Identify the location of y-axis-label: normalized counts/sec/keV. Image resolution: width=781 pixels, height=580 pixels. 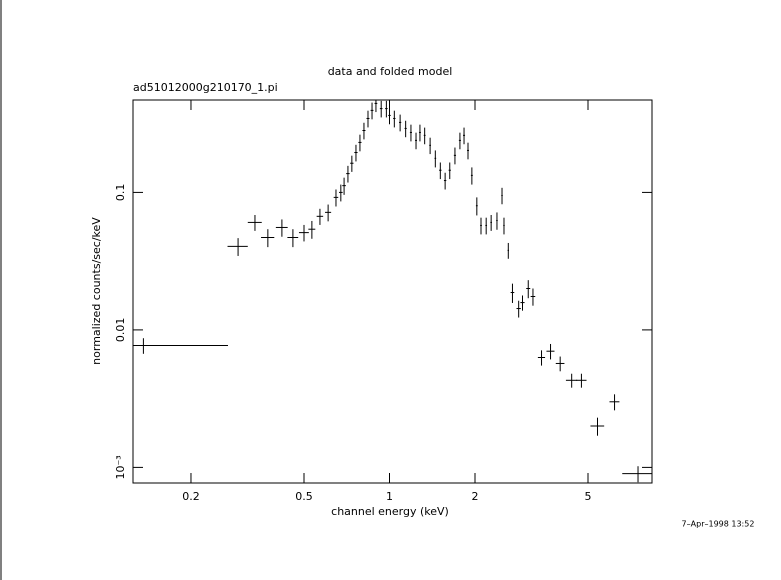
(96, 291).